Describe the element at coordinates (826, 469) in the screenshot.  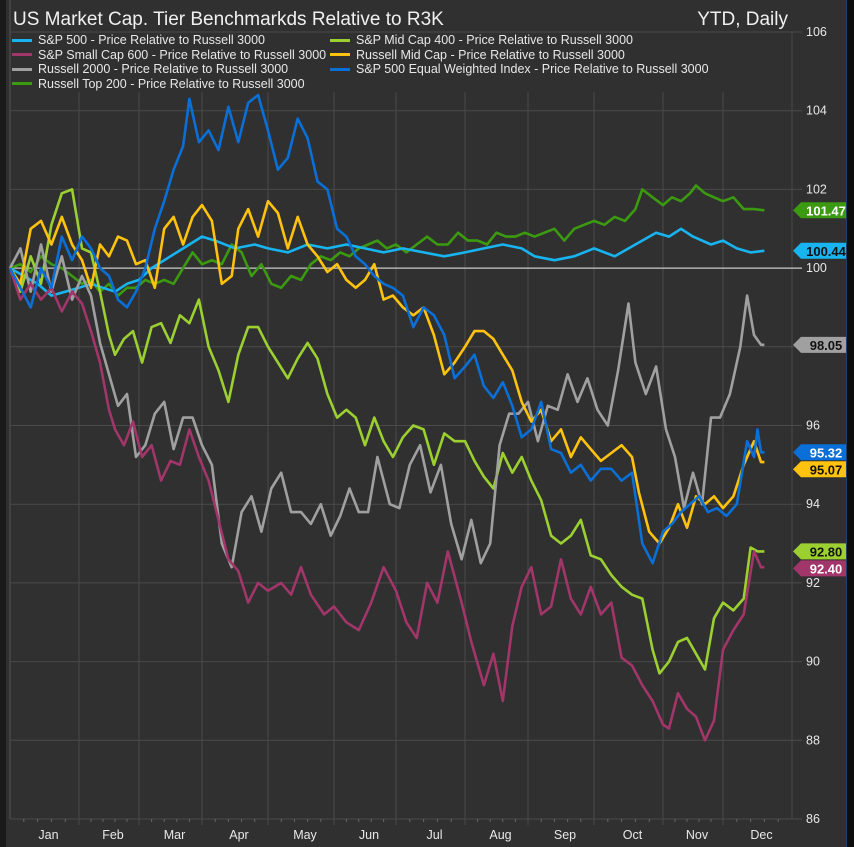
I see `last-value-text: 95.07` at that location.